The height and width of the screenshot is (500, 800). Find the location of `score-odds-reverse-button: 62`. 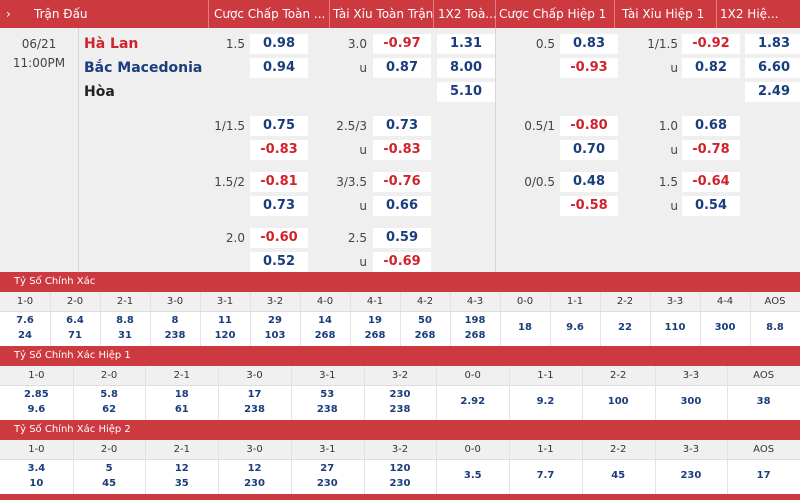

score-odds-reverse-button: 62 is located at coordinates (109, 409).